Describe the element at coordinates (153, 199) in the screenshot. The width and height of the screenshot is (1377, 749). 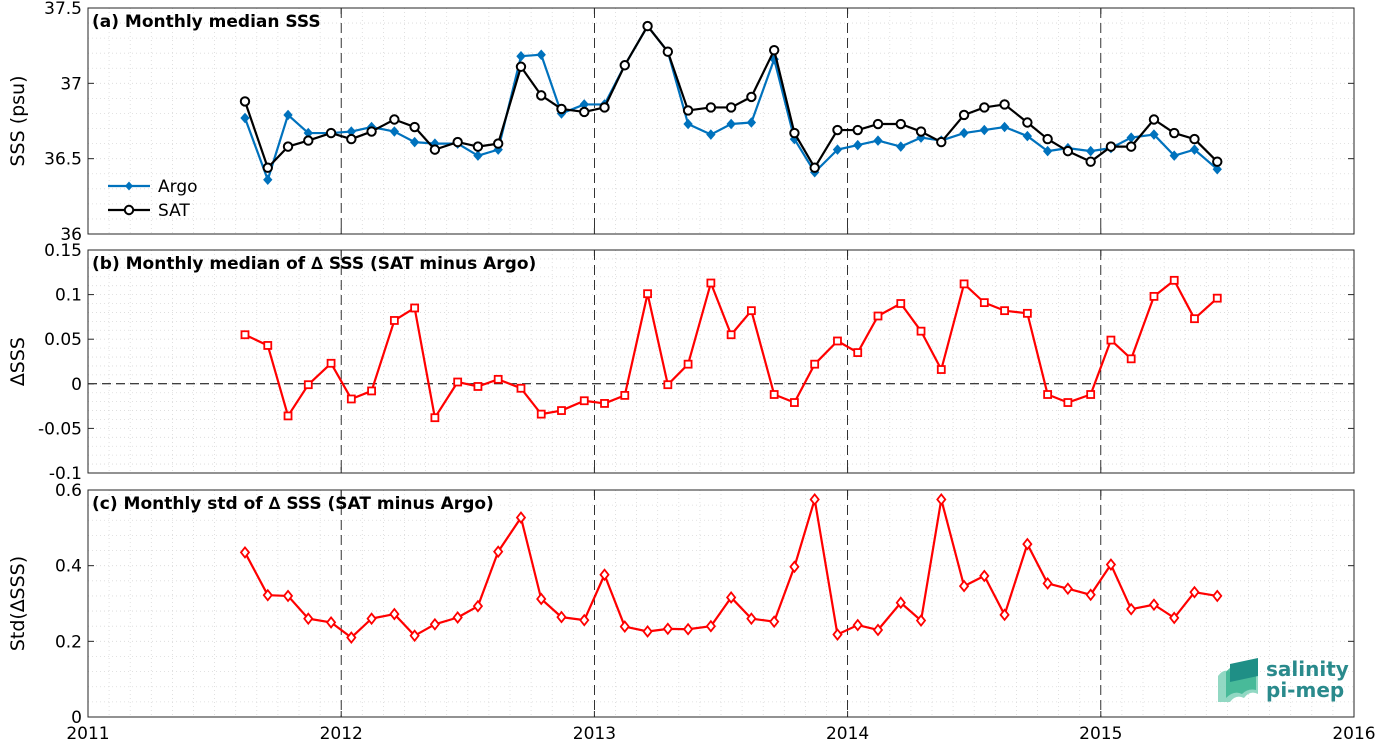
I see `legend: Argo SAT` at that location.